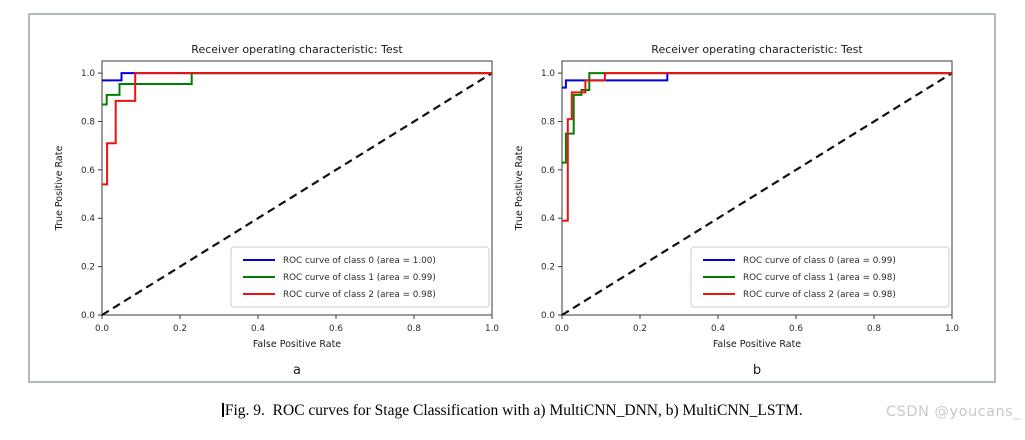 Image resolution: width=1025 pixels, height=440 pixels. I want to click on text-cursor, so click(223, 410).